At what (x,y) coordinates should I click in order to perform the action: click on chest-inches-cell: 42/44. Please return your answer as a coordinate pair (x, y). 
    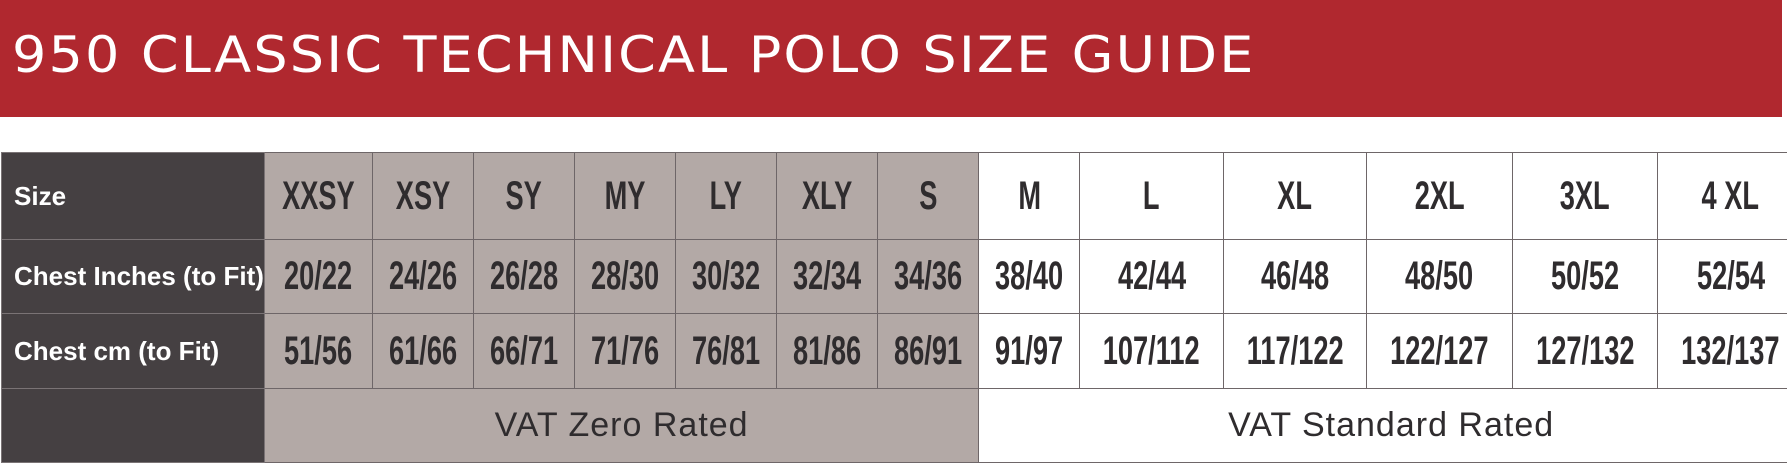
    Looking at the image, I should click on (1151, 276).